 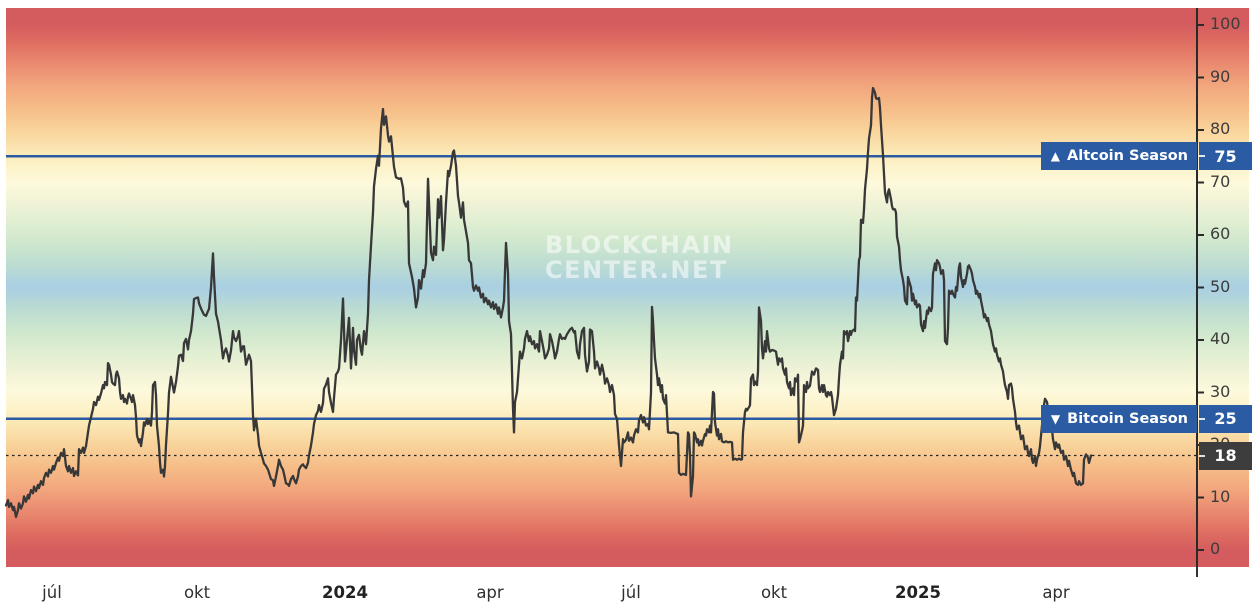 I want to click on bitcoin-threshold-value: 25, so click(x=1225, y=419).